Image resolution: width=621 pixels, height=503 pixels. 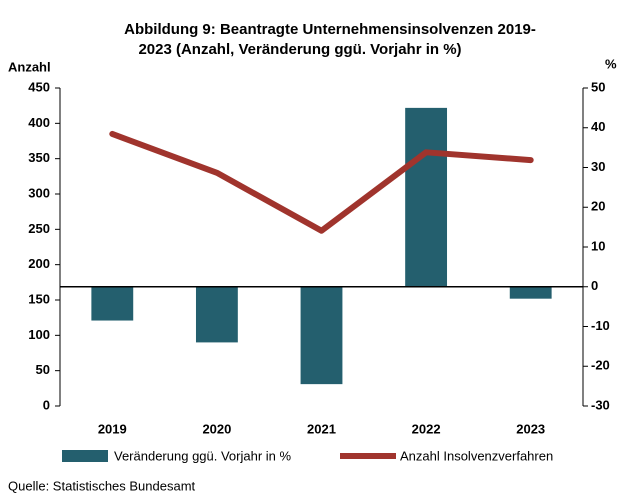 What do you see at coordinates (39, 228) in the screenshot?
I see `y-tick-label: 250` at bounding box center [39, 228].